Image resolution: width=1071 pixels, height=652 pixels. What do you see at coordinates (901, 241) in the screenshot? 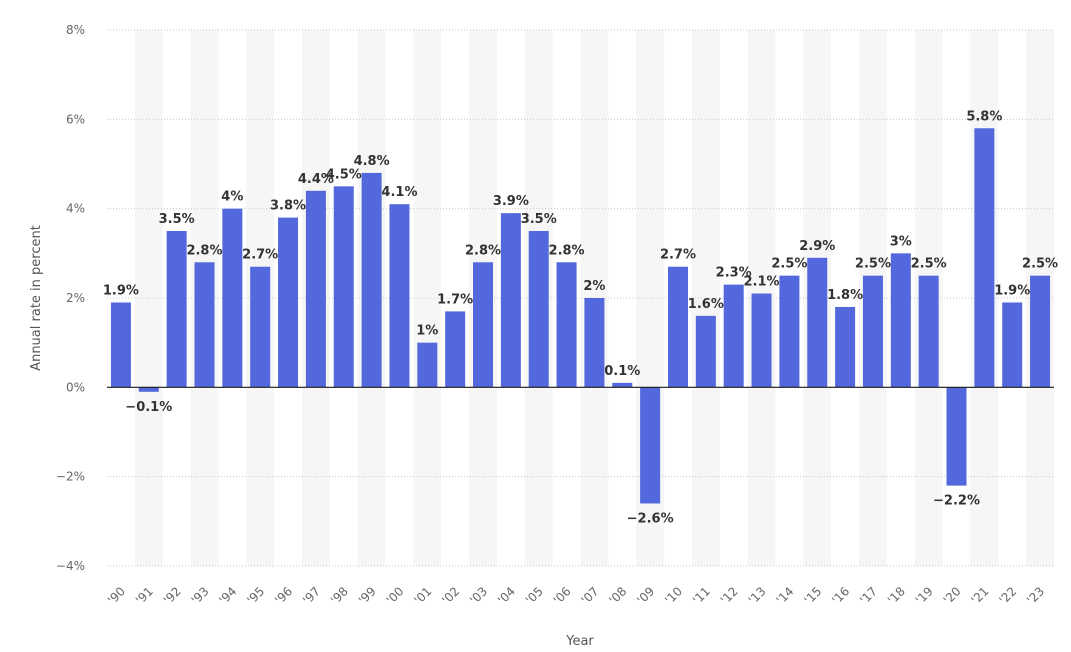
I see `data-label: 3%` at bounding box center [901, 241].